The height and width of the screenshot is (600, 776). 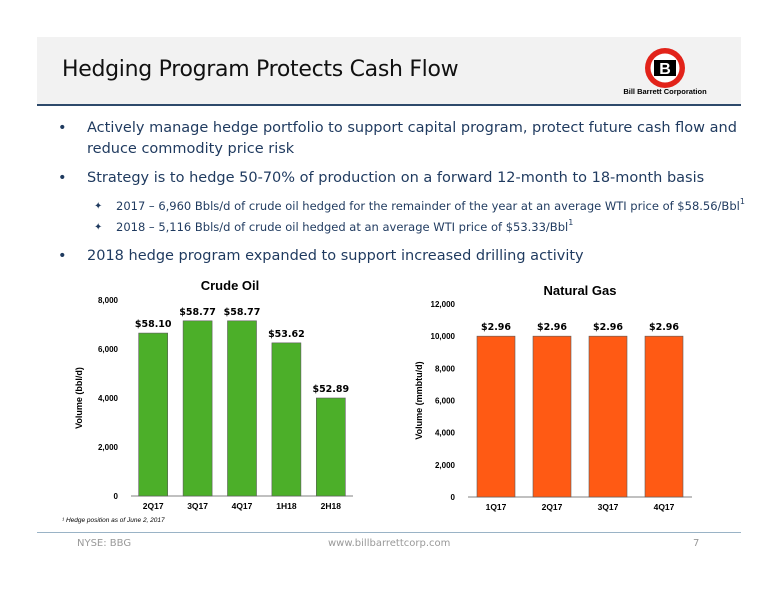 I want to click on data-label: $52.89, so click(x=330, y=389).